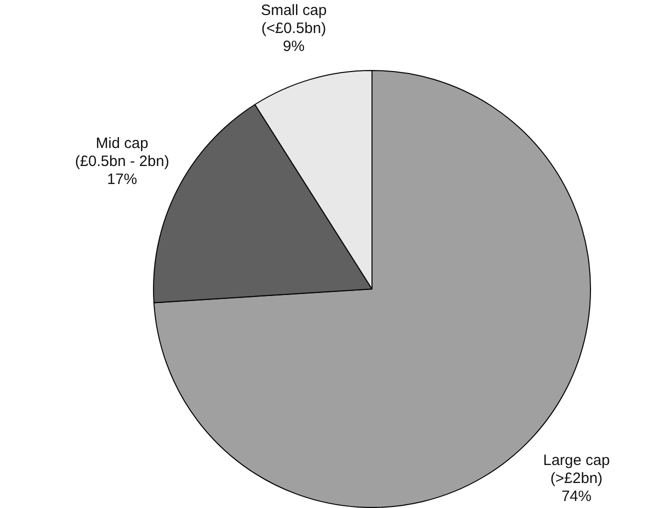 The image size is (670, 508). Describe the element at coordinates (293, 20) in the screenshot. I see `slice-label: Small cap (<£0.5bn)` at that location.